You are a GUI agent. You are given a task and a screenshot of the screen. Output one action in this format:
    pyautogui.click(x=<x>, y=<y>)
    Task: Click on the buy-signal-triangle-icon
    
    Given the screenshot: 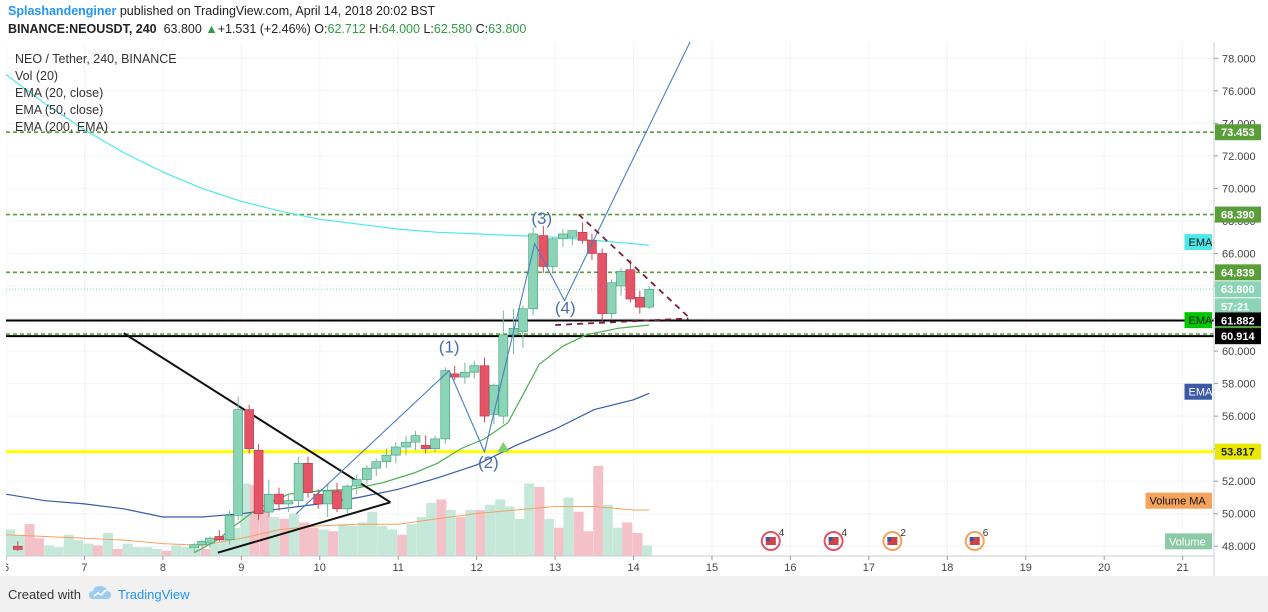 What is the action you would take?
    pyautogui.click(x=503, y=446)
    